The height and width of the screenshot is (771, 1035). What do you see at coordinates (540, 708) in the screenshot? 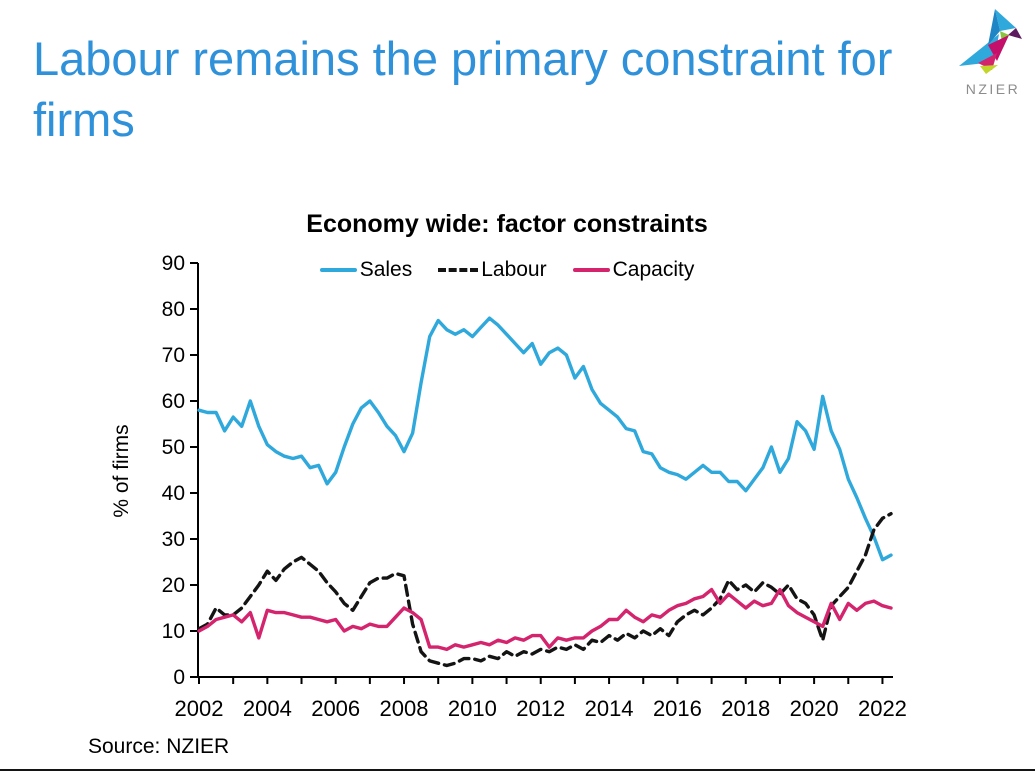
I see `svg-text: 2012` at bounding box center [540, 708].